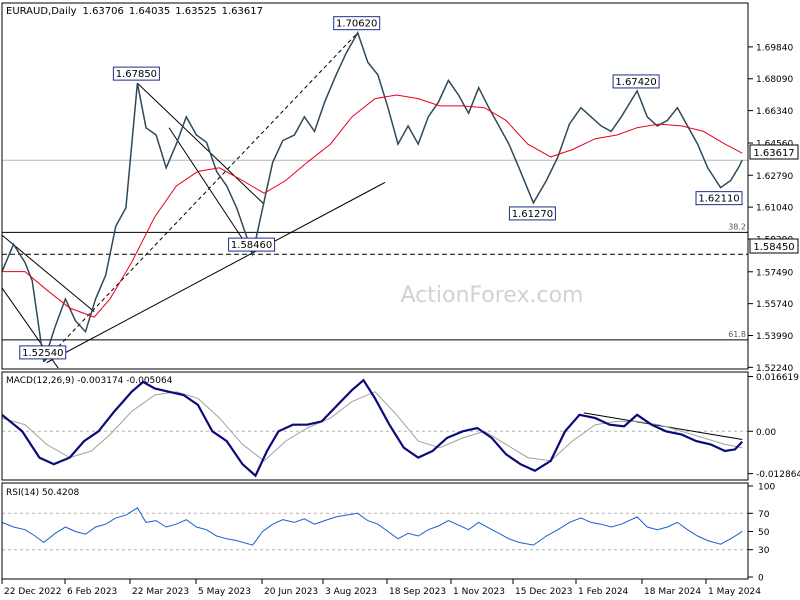  I want to click on current-price-tag-box, so click(774, 152).